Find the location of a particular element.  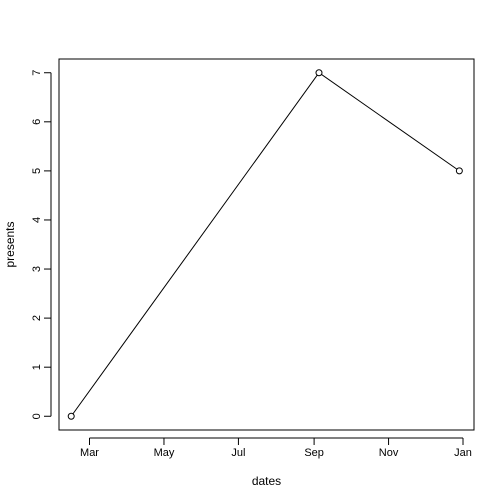

y-tick-label: 5 is located at coordinates (37, 171).